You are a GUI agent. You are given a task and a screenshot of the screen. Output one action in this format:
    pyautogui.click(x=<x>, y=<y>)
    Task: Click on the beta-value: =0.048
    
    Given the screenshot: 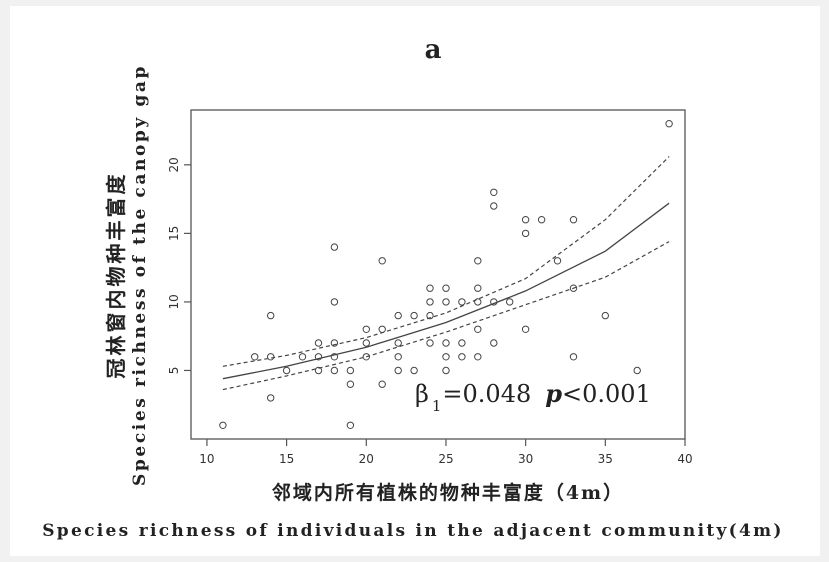 What is the action you would take?
    pyautogui.click(x=486, y=394)
    